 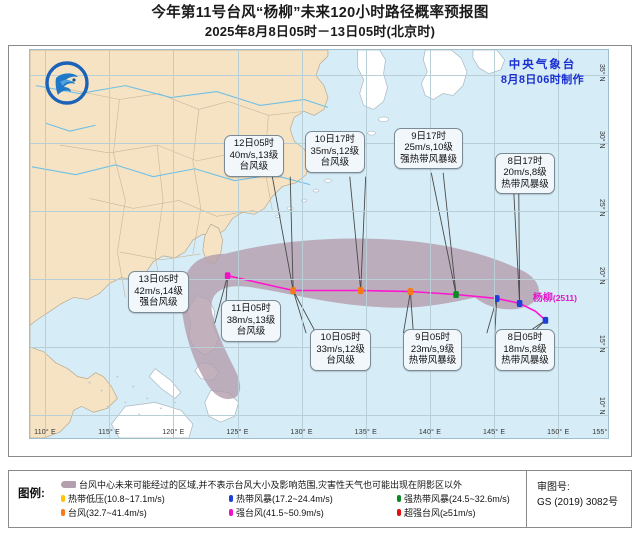 I want to click on agency-name: 中央气象台, so click(x=542, y=65).